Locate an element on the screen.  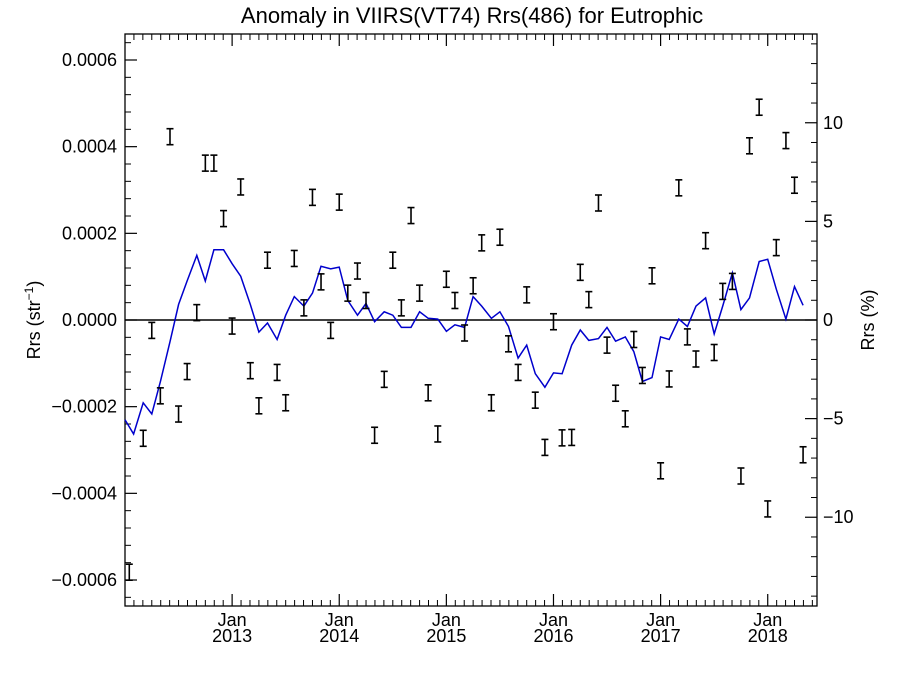
y-right-tick-label: −10 is located at coordinates (838, 517).